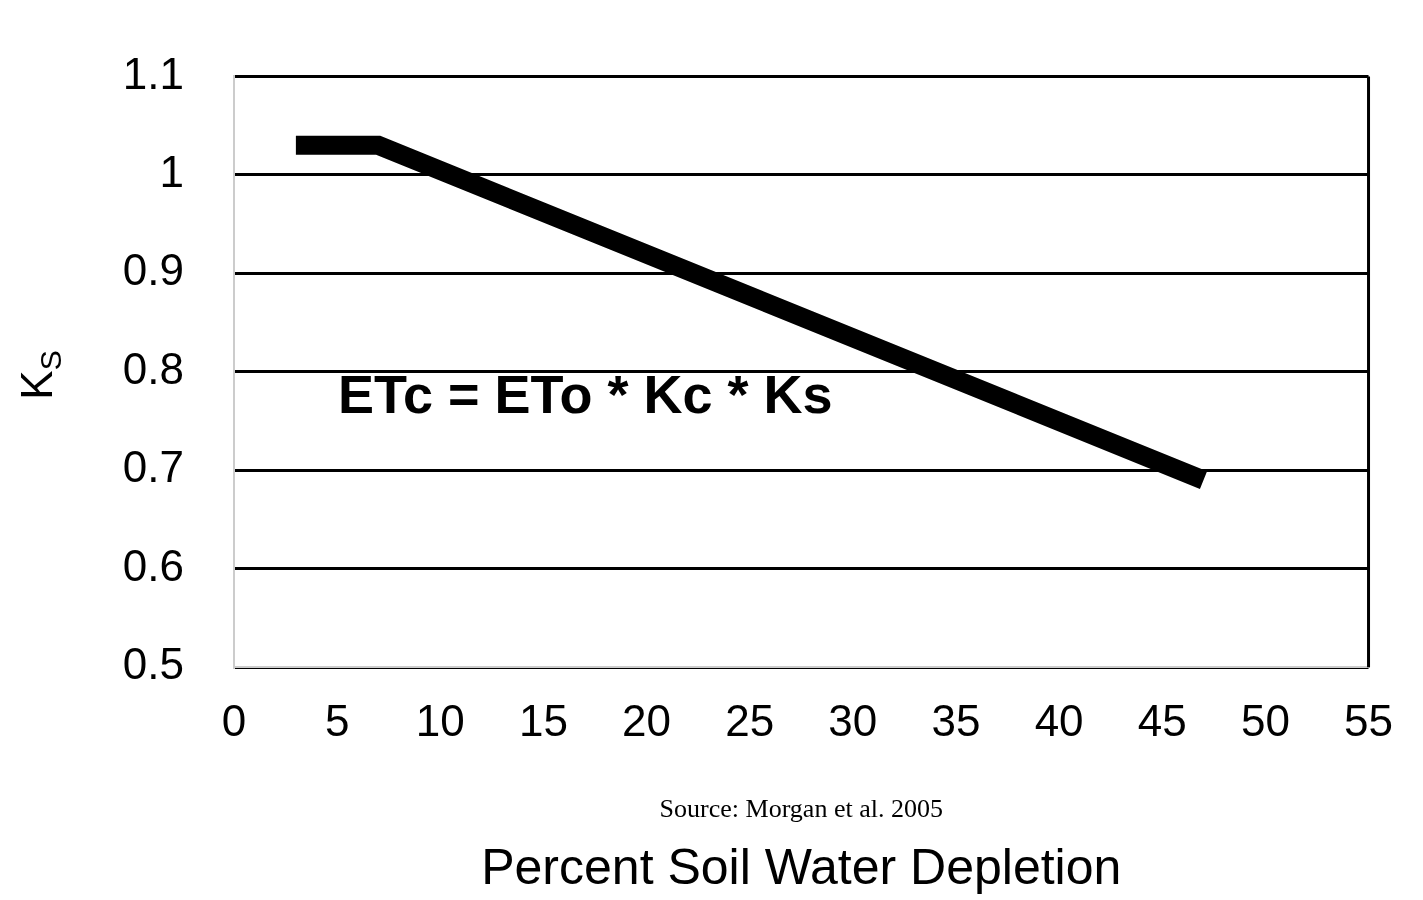  What do you see at coordinates (647, 720) in the screenshot?
I see `x-tick-label: 20` at bounding box center [647, 720].